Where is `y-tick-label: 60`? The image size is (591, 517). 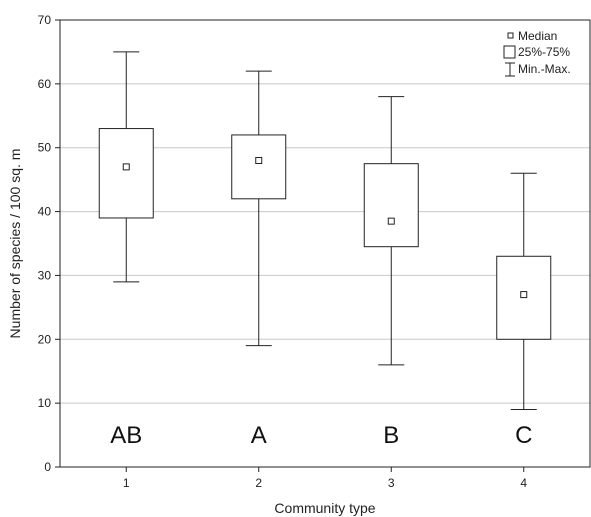 y-tick-label: 60 is located at coordinates (45, 84).